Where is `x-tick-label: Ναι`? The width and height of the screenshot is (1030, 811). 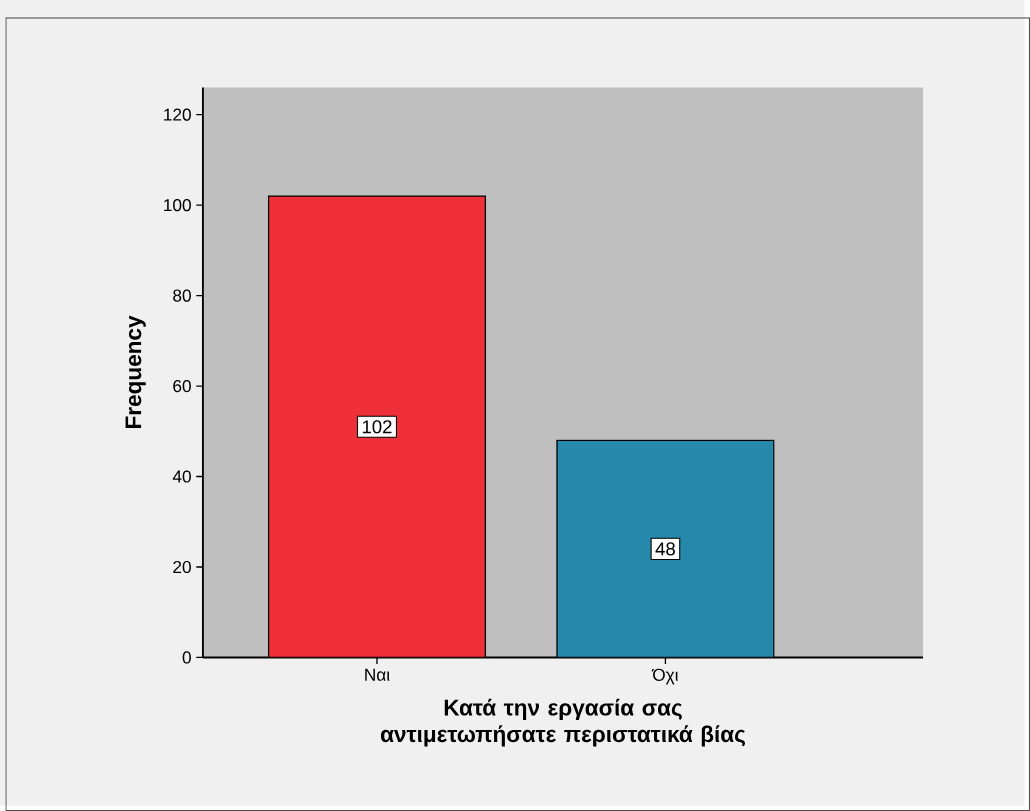
x-tick-label: Ναι is located at coordinates (377, 674).